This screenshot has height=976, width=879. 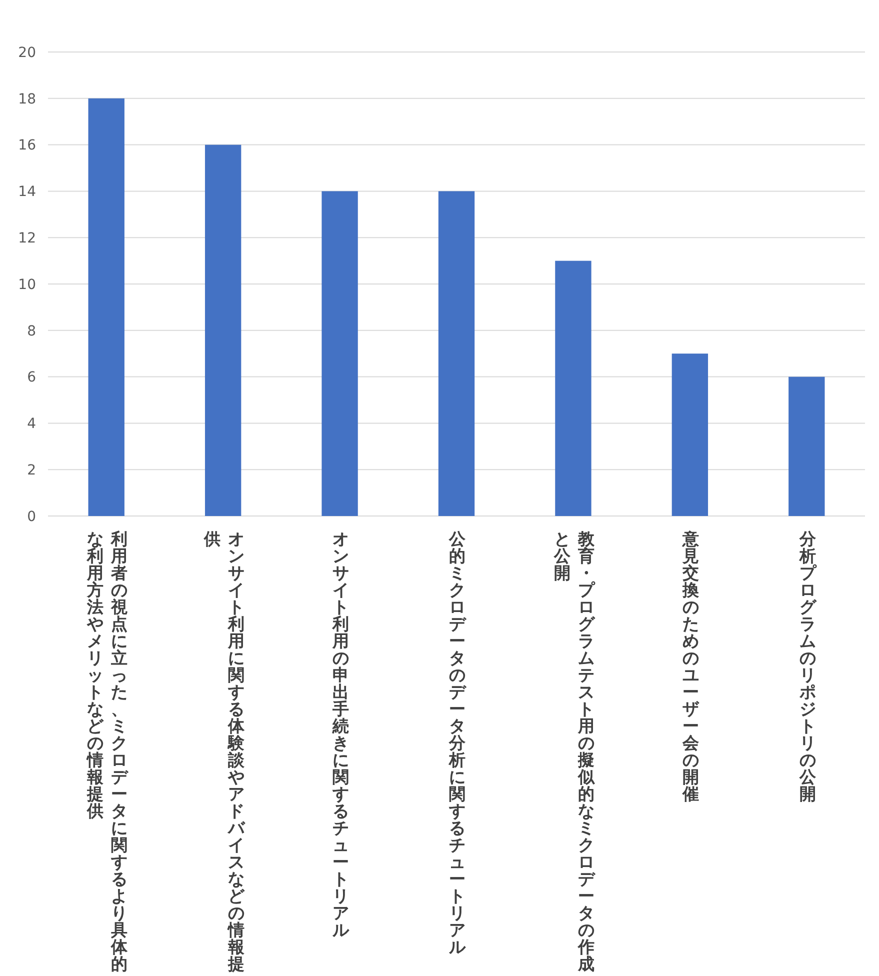 I want to click on y-tick-label: 6, so click(x=31, y=378).